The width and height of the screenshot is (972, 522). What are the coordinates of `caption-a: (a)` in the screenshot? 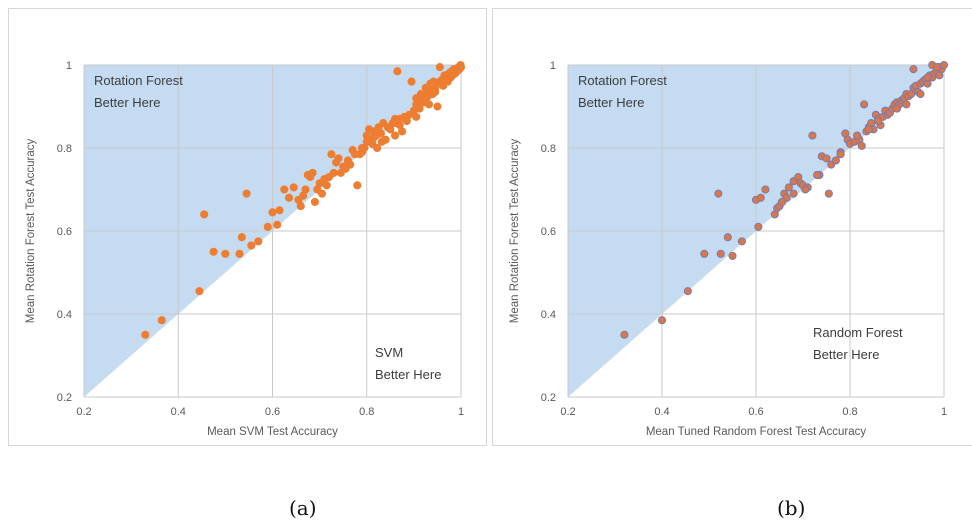 It's located at (303, 508).